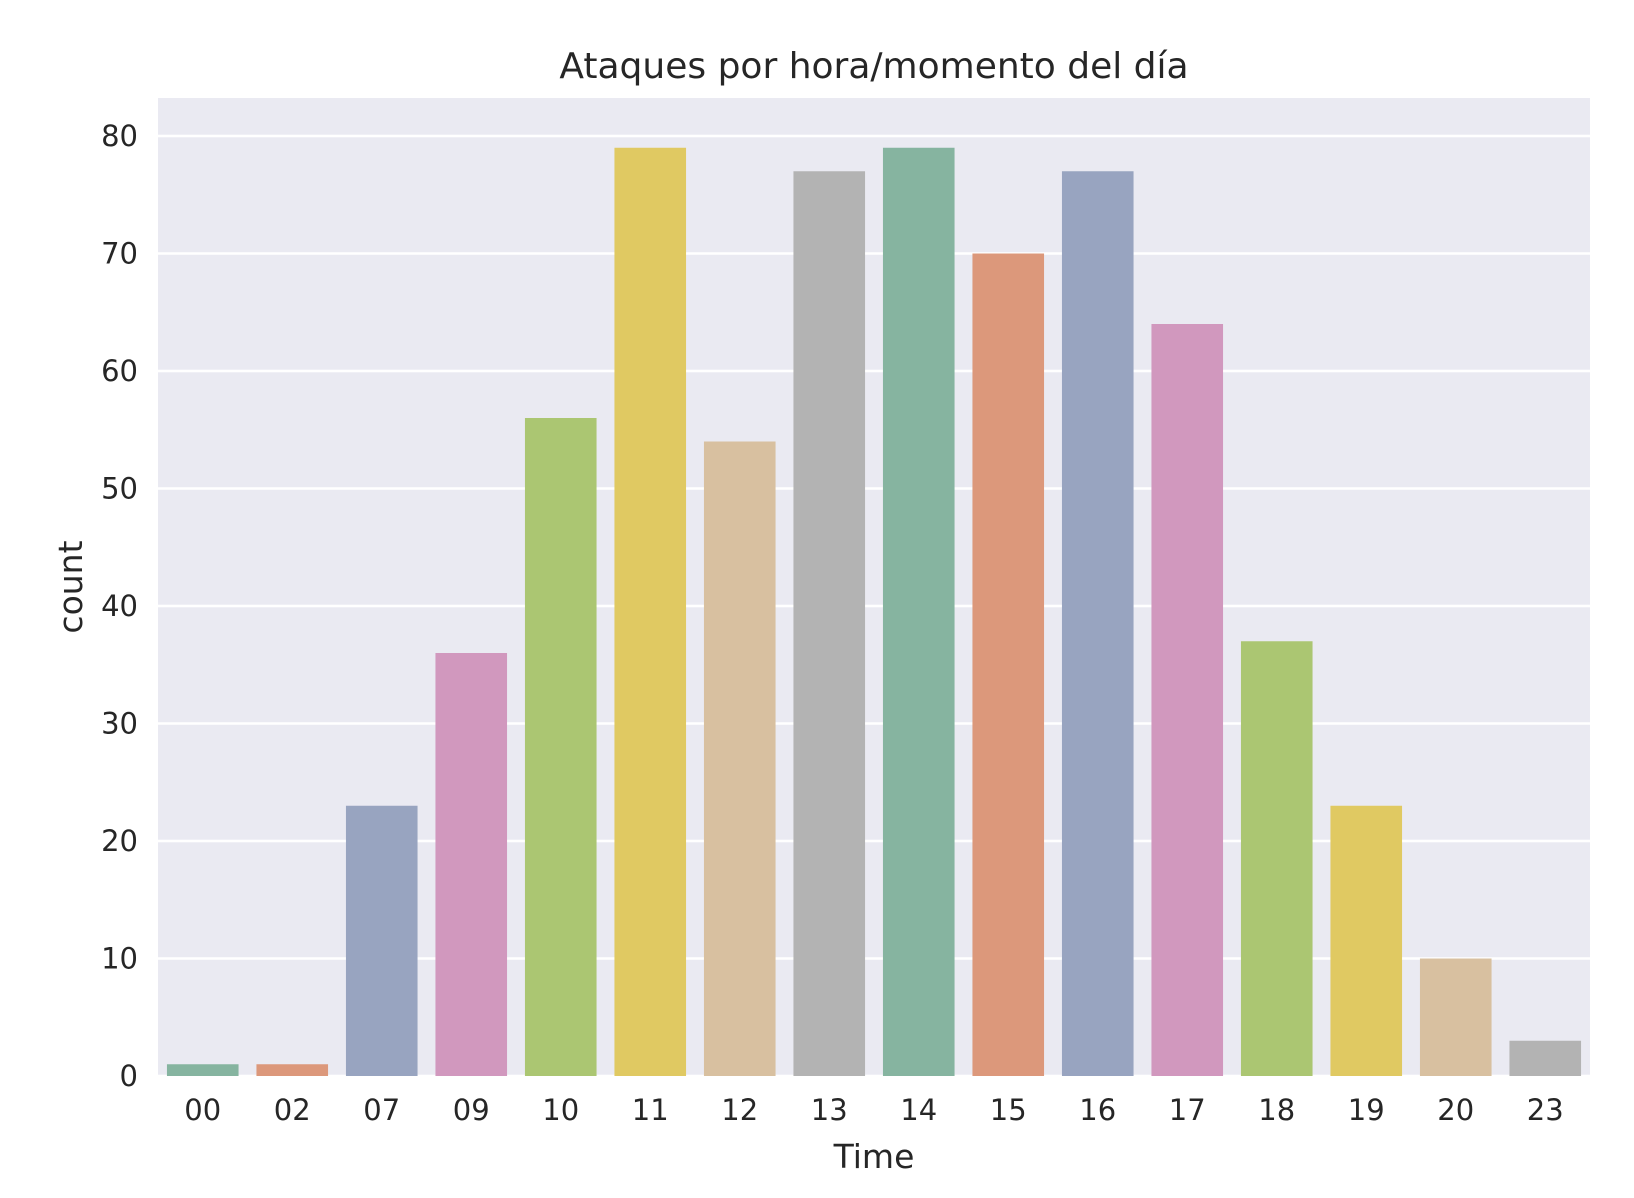  What do you see at coordinates (918, 1110) in the screenshot?
I see `x-tick-label: 14` at bounding box center [918, 1110].